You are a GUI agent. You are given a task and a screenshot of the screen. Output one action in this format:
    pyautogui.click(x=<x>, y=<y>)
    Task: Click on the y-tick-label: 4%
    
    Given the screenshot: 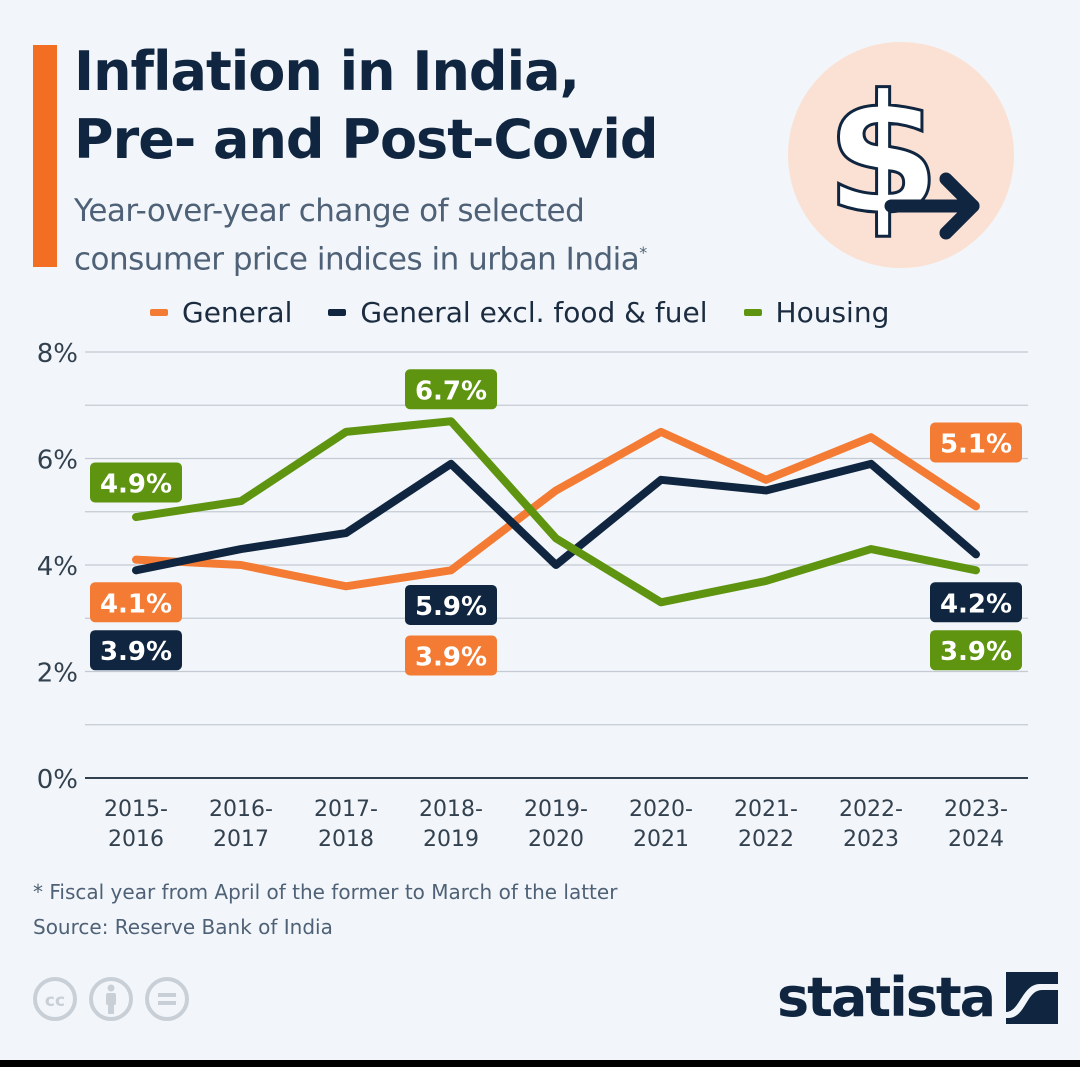 What is the action you would take?
    pyautogui.click(x=57, y=567)
    